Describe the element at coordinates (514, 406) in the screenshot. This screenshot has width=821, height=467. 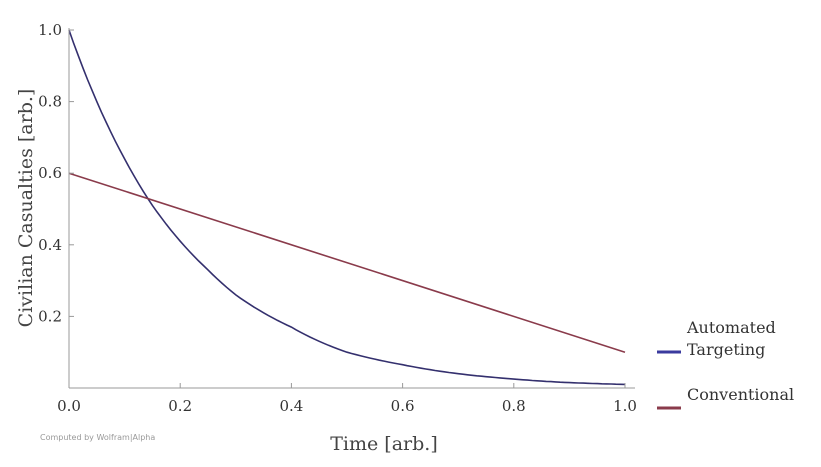
I see `x-tick-label: 0.8` at that location.